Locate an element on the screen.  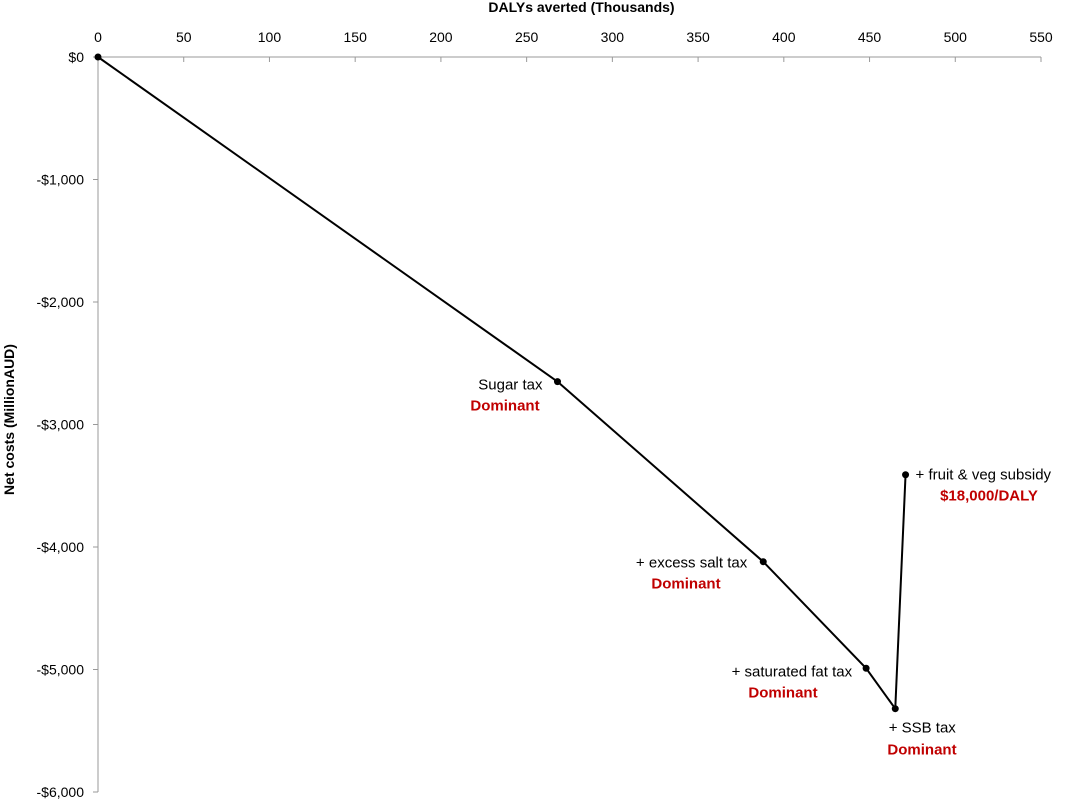
annotation-label: + fruit & veg subsidy is located at coordinates (984, 475).